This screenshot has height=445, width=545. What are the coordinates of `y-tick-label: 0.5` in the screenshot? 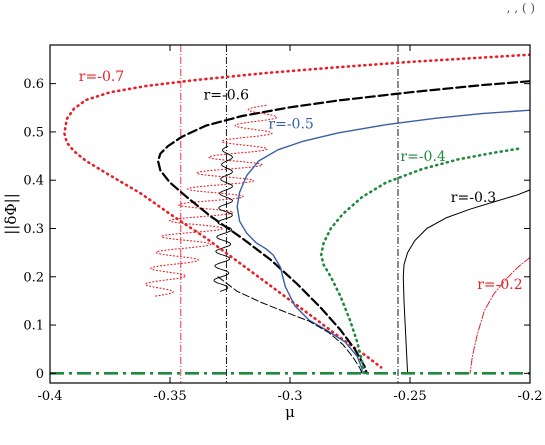 It's located at (33, 132).